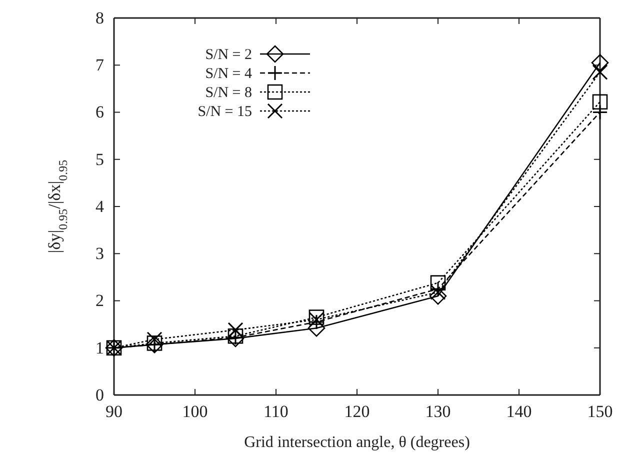 This screenshot has height=471, width=618. I want to click on y-tick-label: 5, so click(100, 159).